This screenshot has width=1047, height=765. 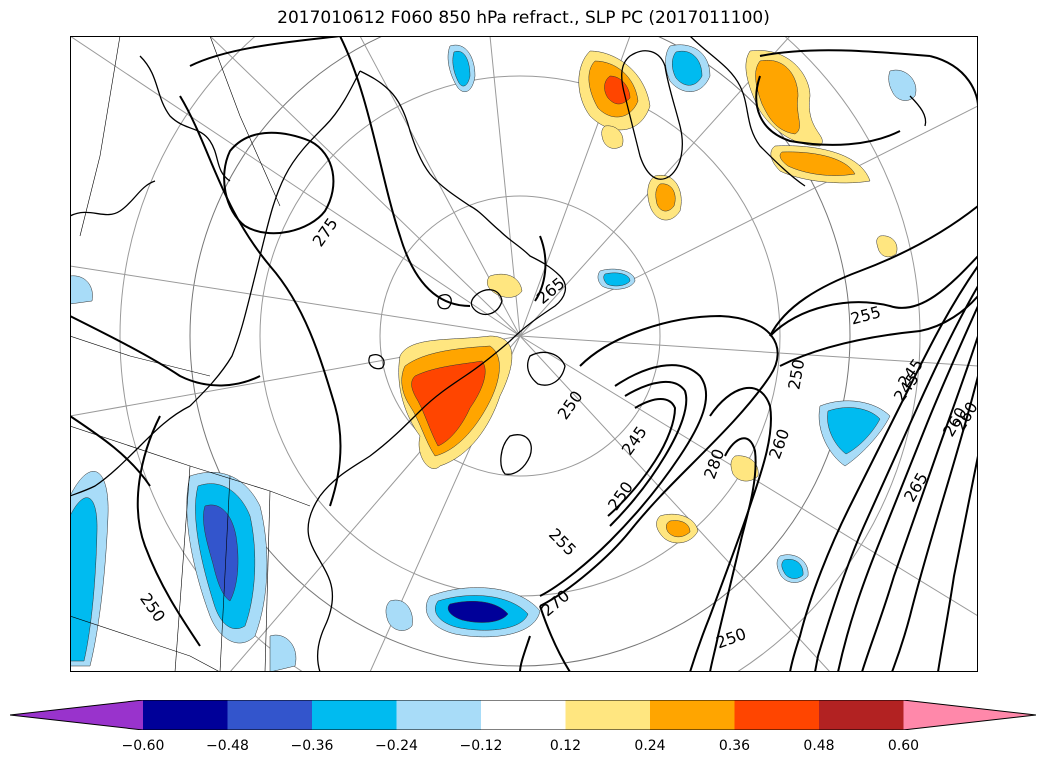 I want to click on colorbar-tick-label: −0.60, so click(x=143, y=746).